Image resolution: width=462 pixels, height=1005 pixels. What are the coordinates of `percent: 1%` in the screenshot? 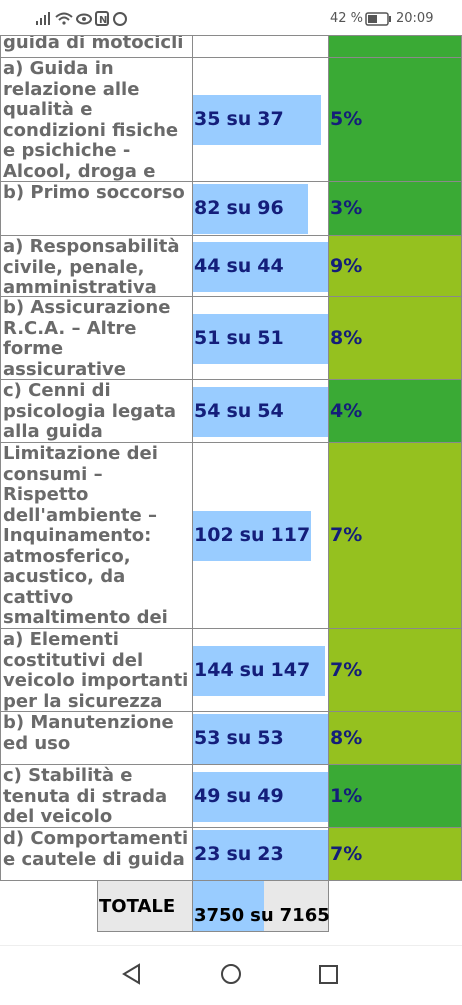 It's located at (346, 795).